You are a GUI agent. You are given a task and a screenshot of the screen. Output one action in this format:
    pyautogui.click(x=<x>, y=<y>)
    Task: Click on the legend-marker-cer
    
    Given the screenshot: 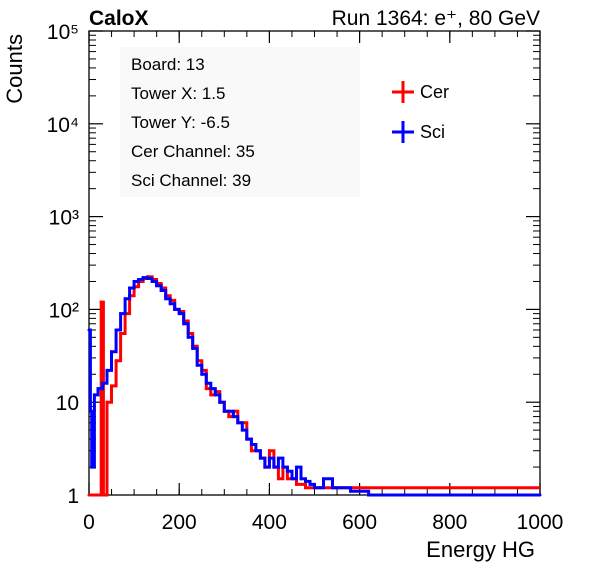 What is the action you would take?
    pyautogui.click(x=403, y=92)
    